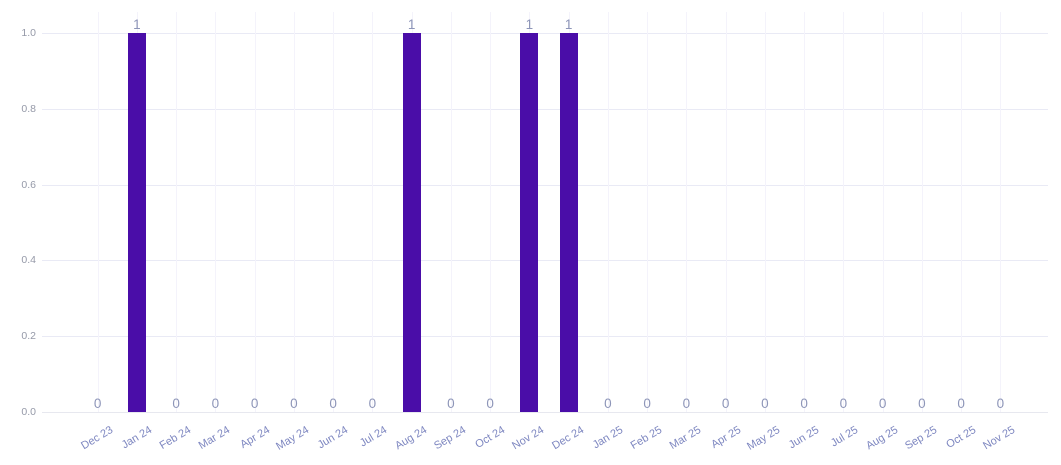 The image size is (1061, 465). Describe the element at coordinates (881, 438) in the screenshot. I see `x-axis-tick-label: Aug 25` at that location.